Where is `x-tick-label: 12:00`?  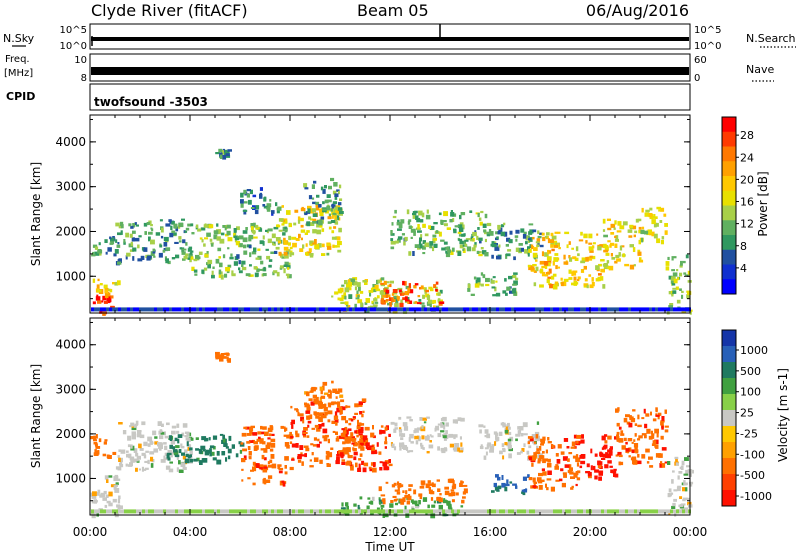
x-tick-label: 12:00 is located at coordinates (390, 532).